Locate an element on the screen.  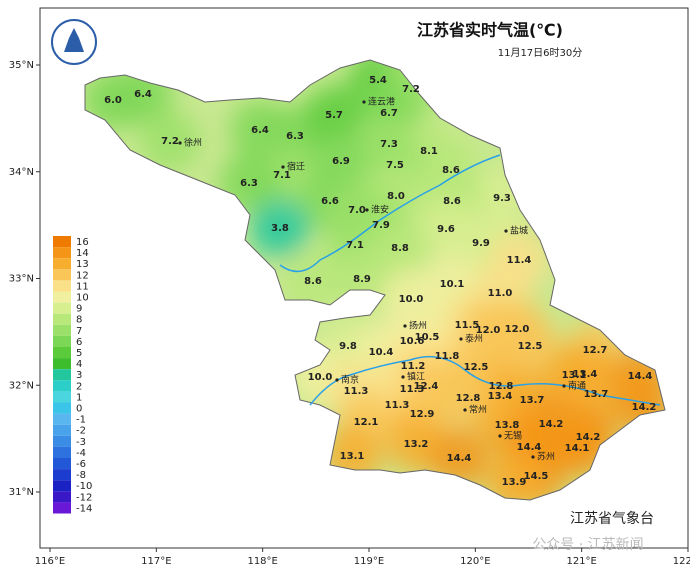
legend-label: -2 is located at coordinates (81, 431).